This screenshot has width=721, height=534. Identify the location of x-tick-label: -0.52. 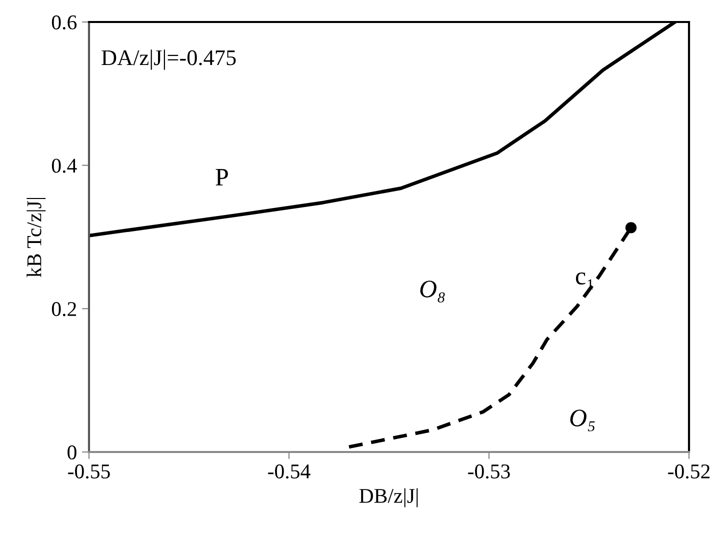
(689, 471).